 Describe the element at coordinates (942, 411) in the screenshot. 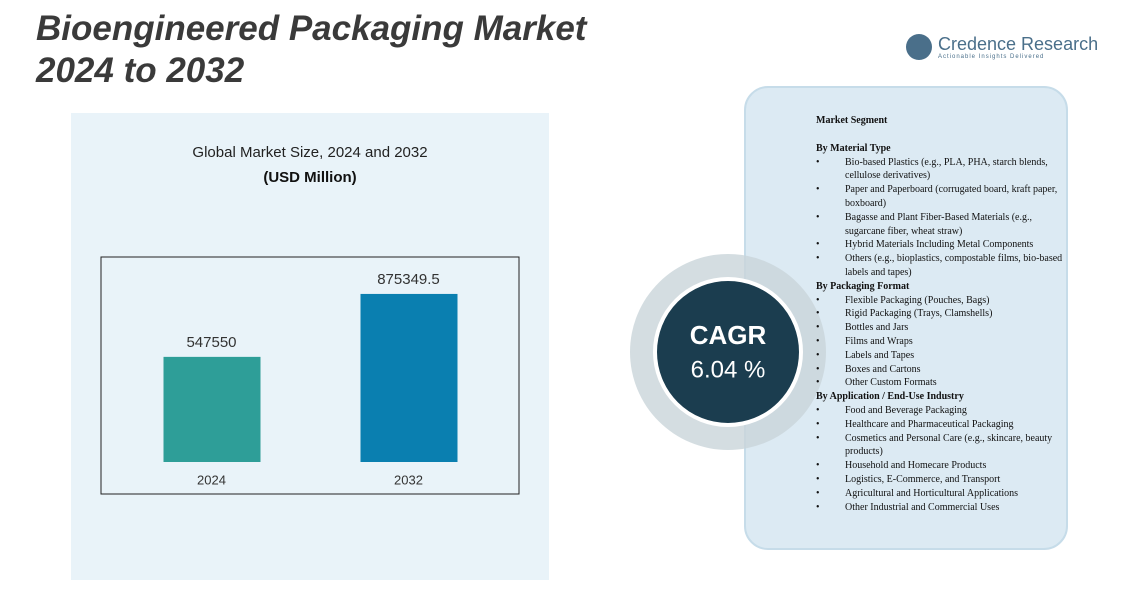

I see `segment-item: Food and Beverage Packaging` at that location.